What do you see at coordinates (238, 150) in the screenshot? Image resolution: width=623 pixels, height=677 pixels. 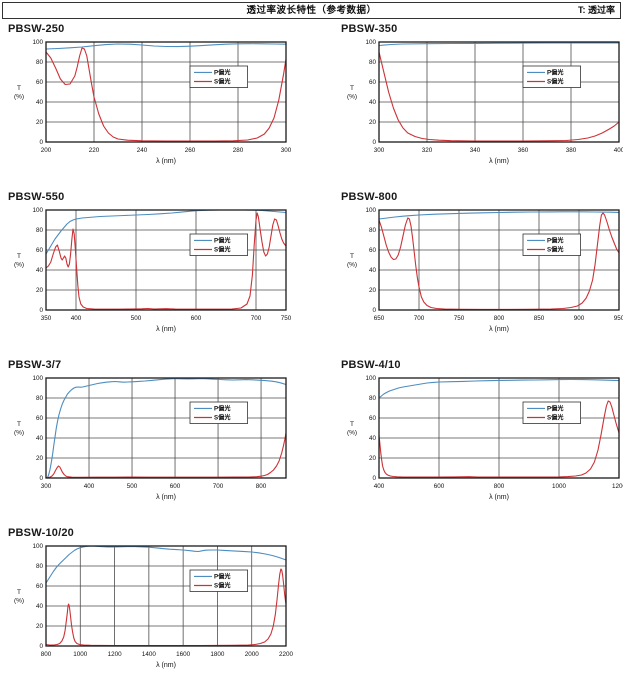 I see `axis-text: 280` at bounding box center [238, 150].